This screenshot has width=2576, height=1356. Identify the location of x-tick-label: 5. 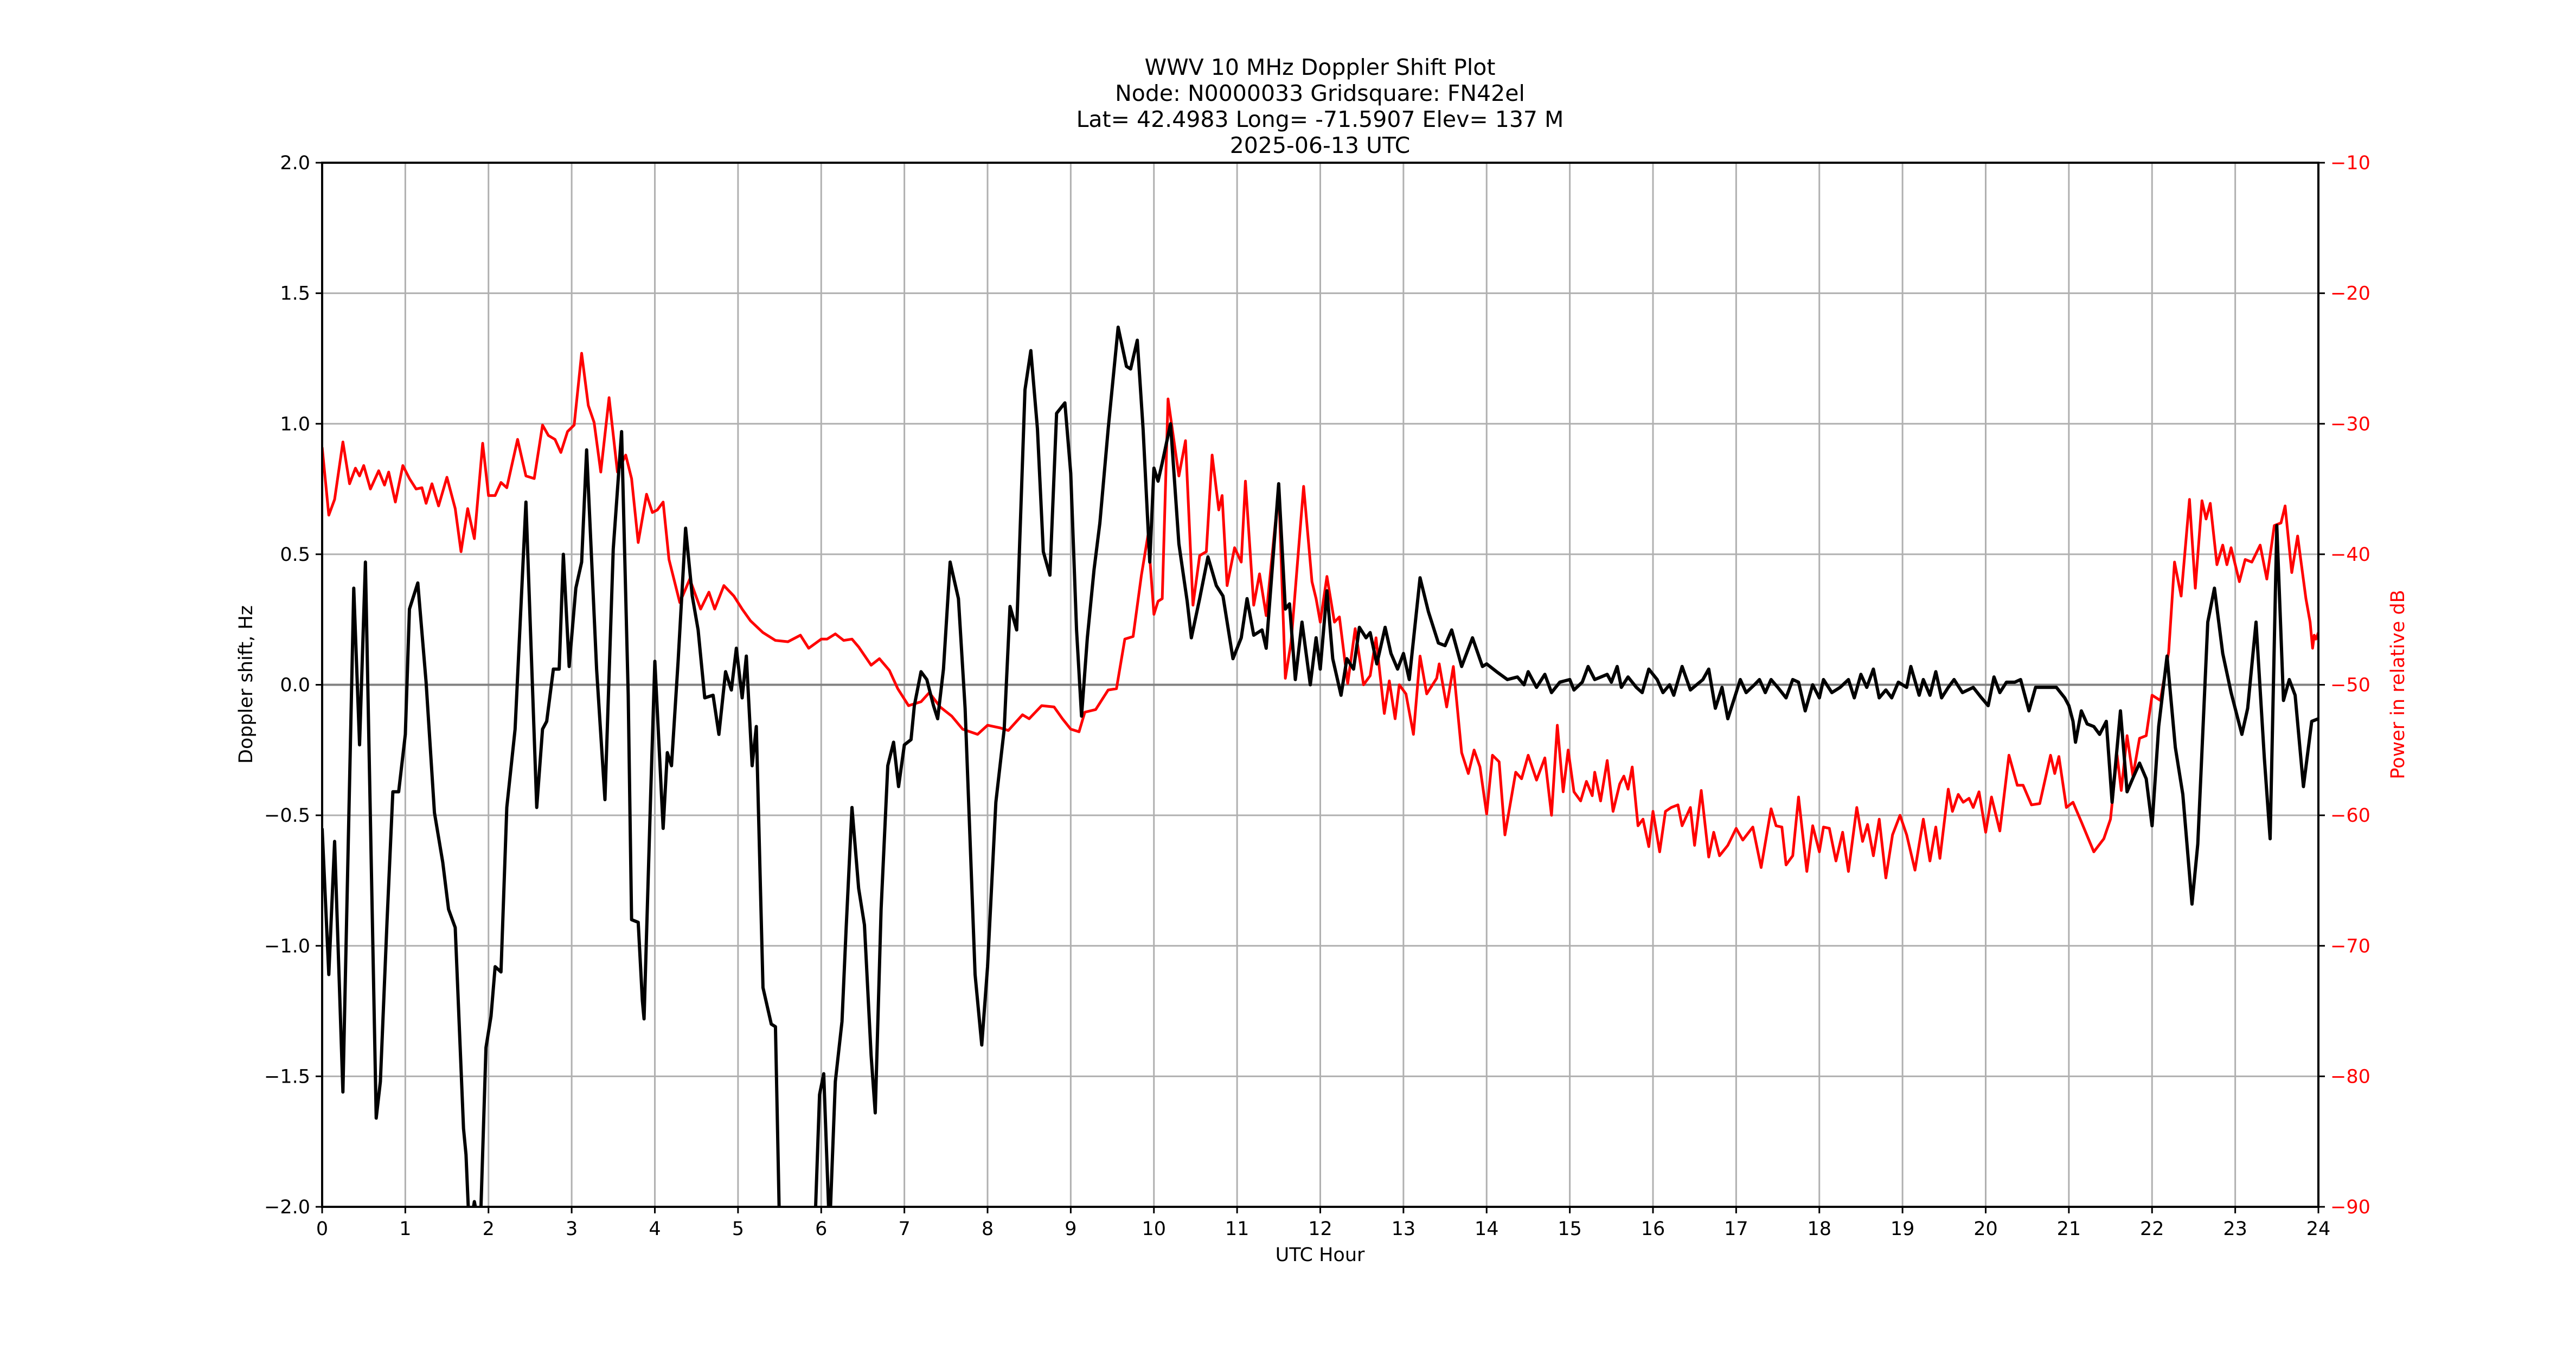
(738, 1229).